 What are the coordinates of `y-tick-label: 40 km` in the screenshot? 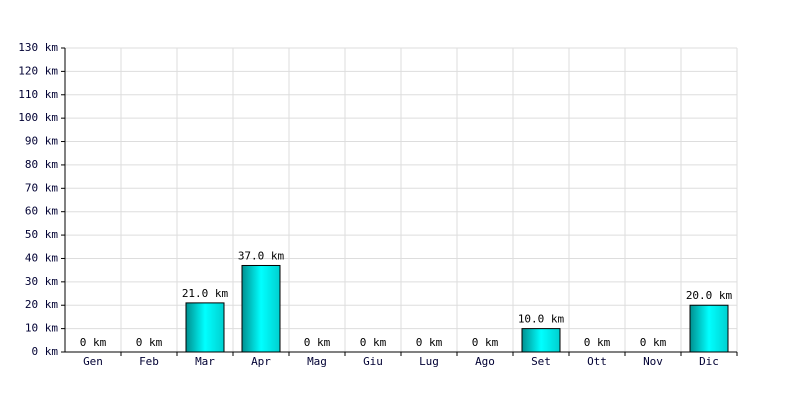 It's located at (41, 257).